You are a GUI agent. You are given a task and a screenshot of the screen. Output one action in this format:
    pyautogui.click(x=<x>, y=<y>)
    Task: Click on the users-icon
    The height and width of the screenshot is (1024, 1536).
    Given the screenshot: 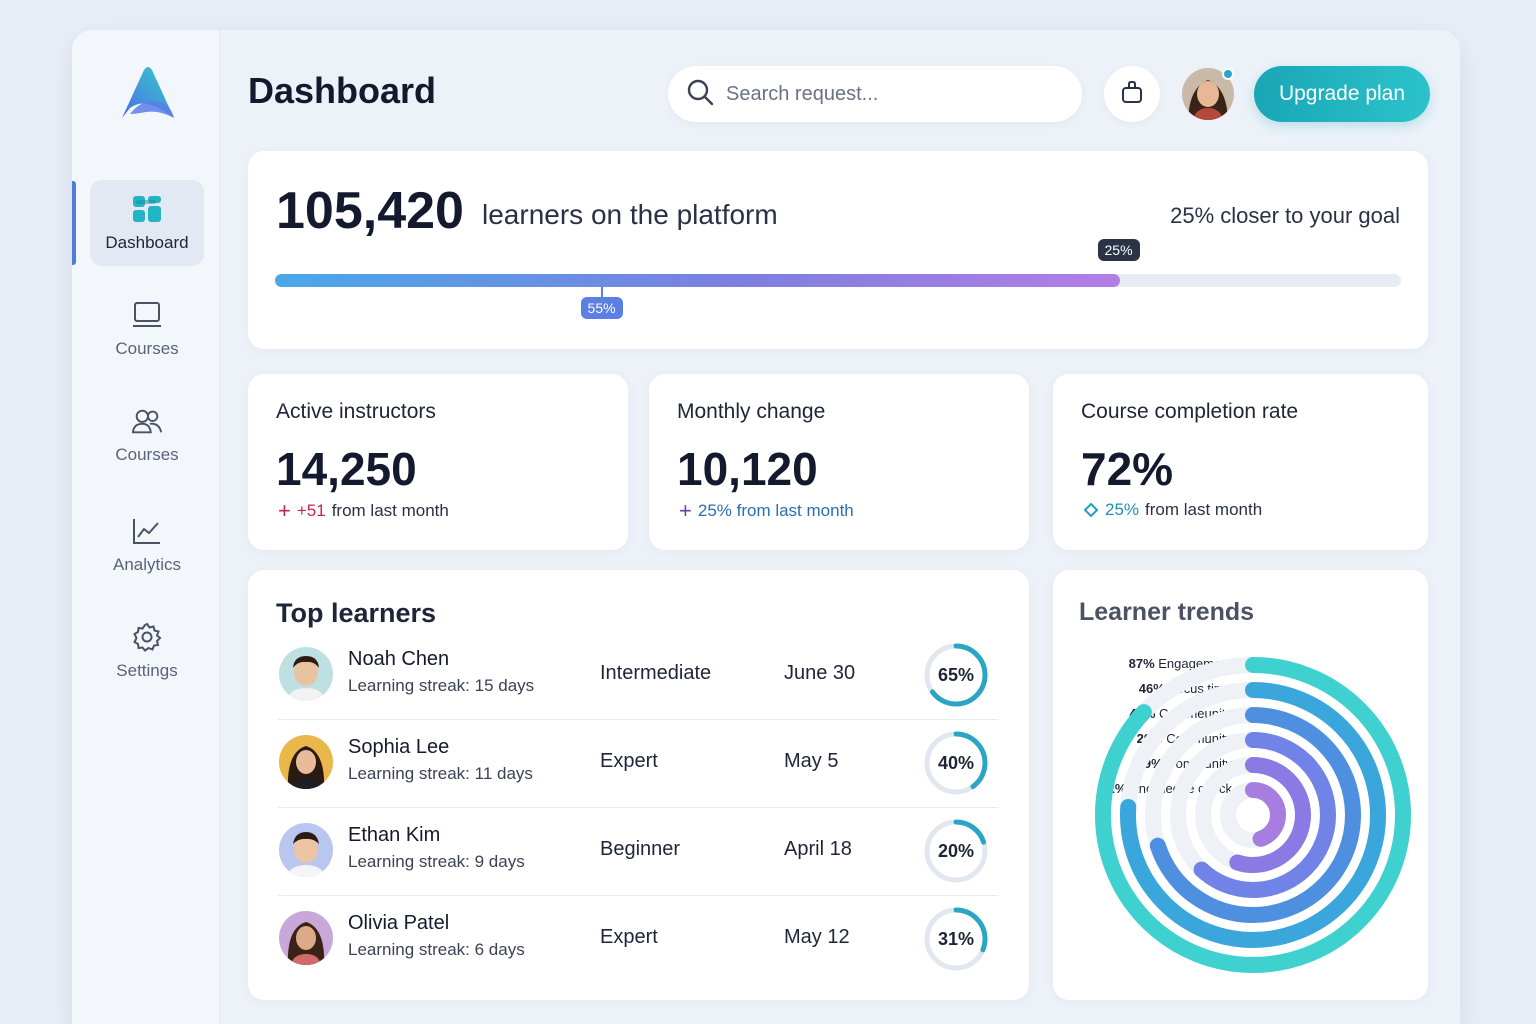 What is the action you would take?
    pyautogui.click(x=147, y=421)
    